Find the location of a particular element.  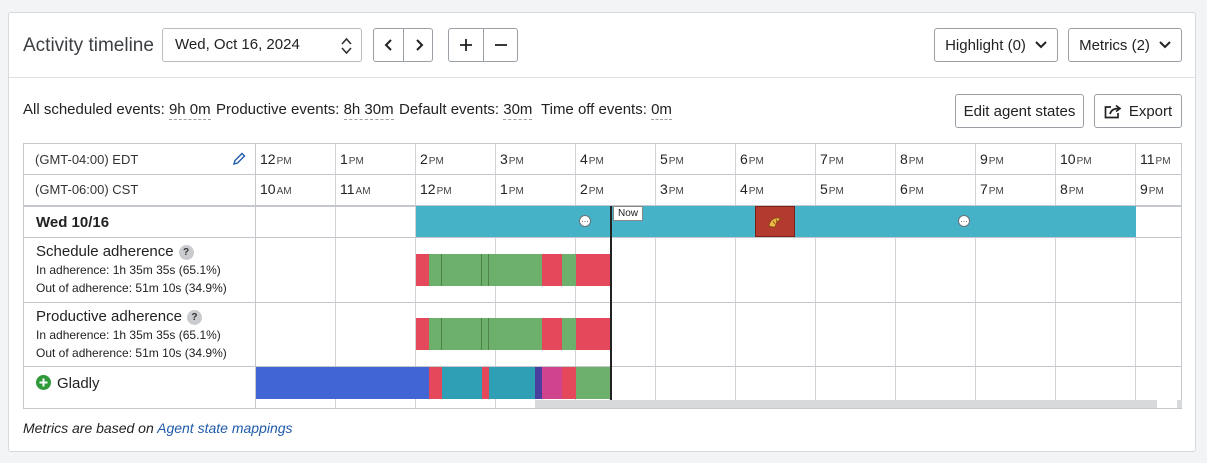

cst-tick: 8PM is located at coordinates (1072, 189).